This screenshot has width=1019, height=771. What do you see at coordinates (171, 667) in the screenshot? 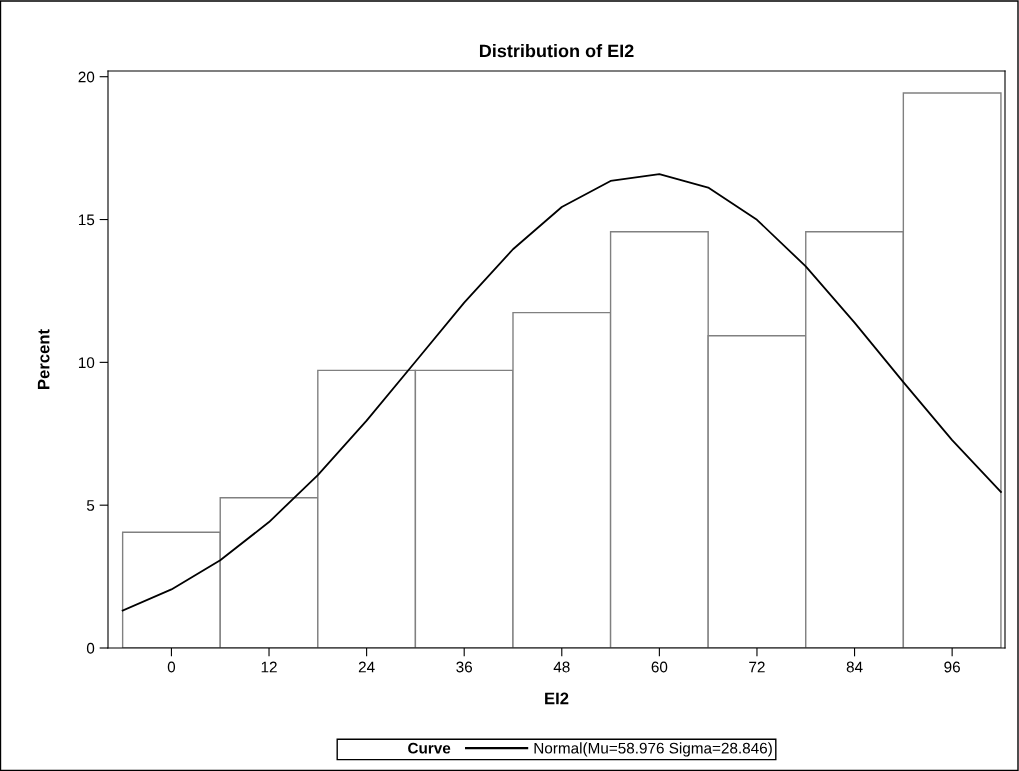
I see `x-tick-label: 0` at bounding box center [171, 667].